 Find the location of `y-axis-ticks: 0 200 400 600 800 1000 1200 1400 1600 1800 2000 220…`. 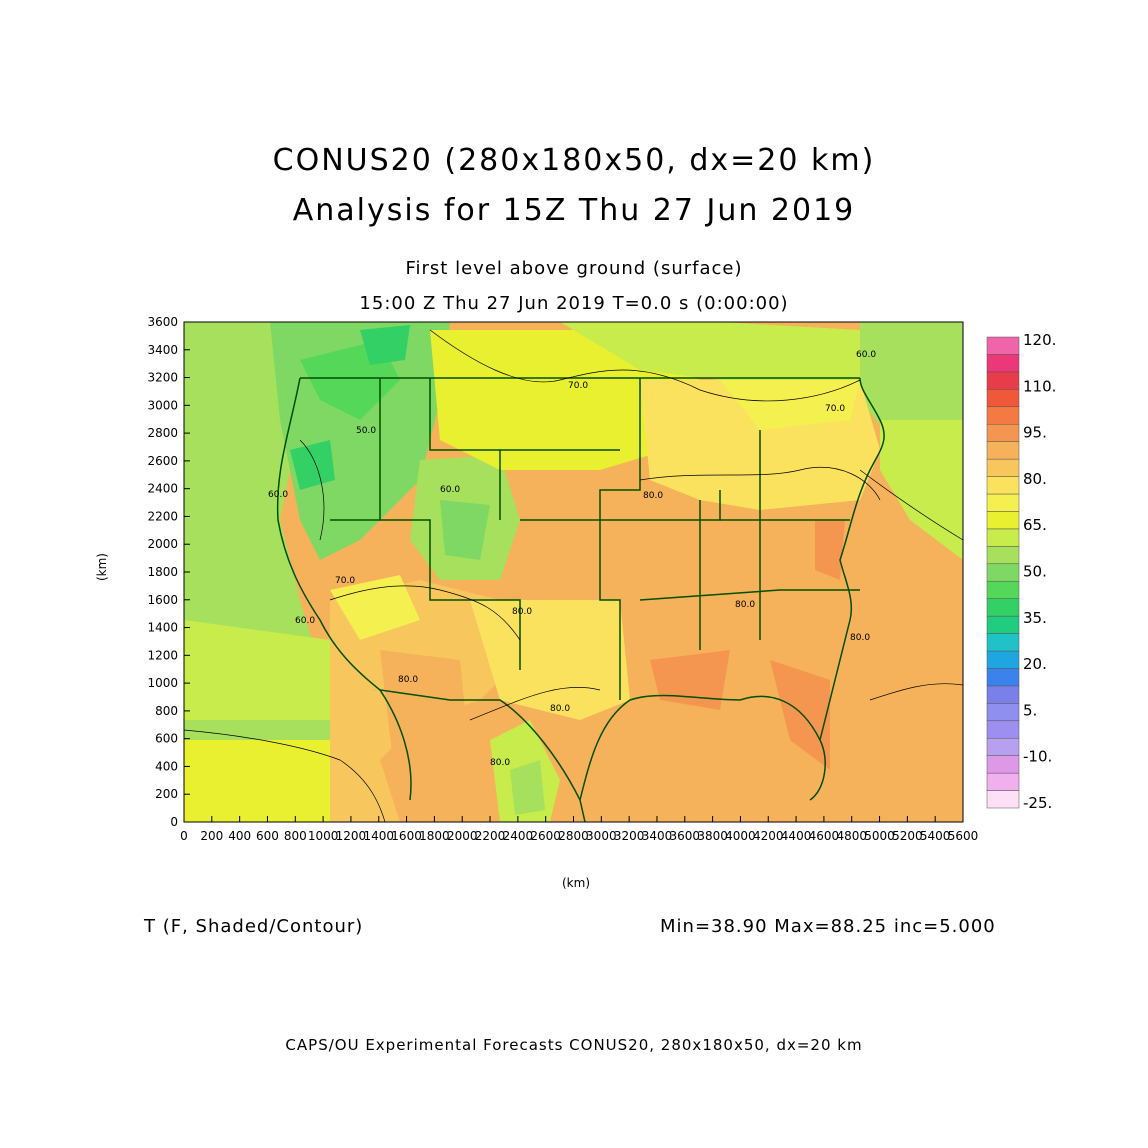

y-axis-ticks: 0 200 400 600 800 1000 1200 1400 1600 1800 2000 220… is located at coordinates (168, 572).